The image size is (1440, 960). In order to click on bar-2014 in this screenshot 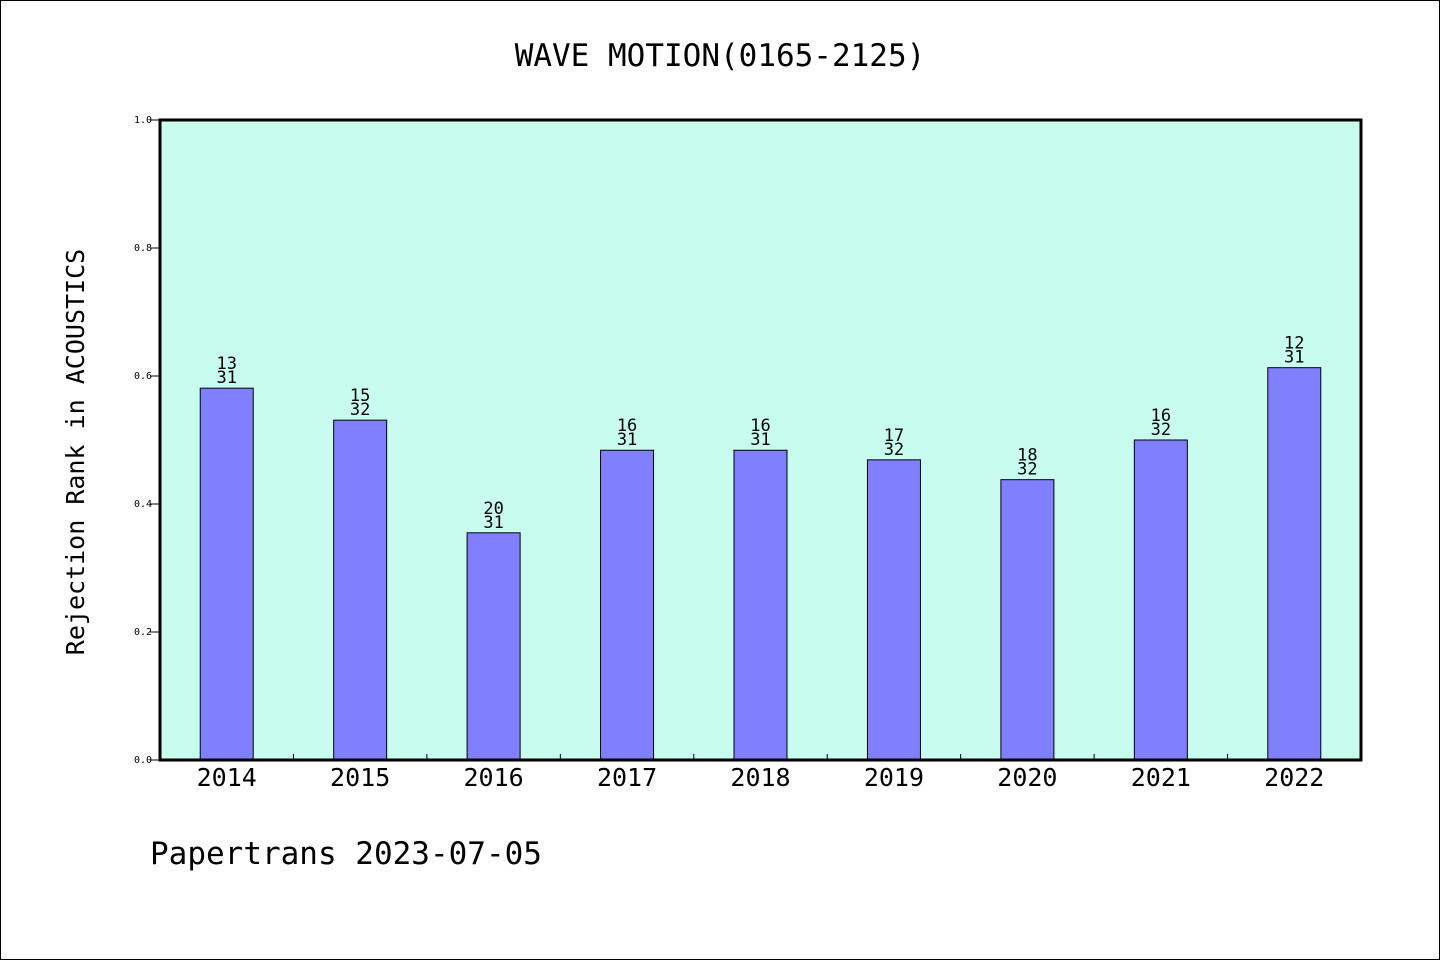, I will do `click(226, 574)`.